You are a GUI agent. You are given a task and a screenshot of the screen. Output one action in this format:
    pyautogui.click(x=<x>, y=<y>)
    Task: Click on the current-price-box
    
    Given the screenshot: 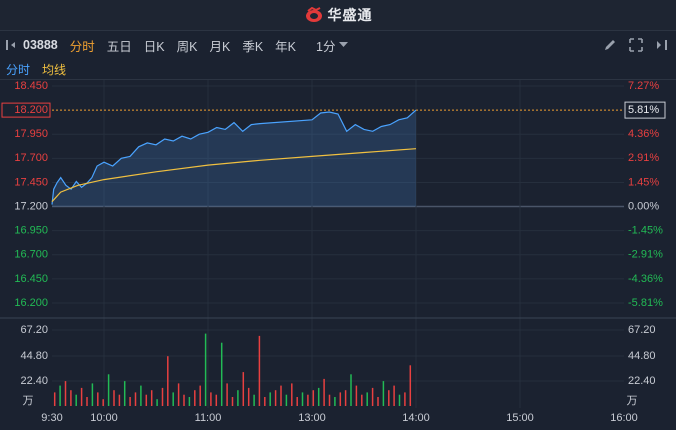 What is the action you would take?
    pyautogui.click(x=26, y=110)
    